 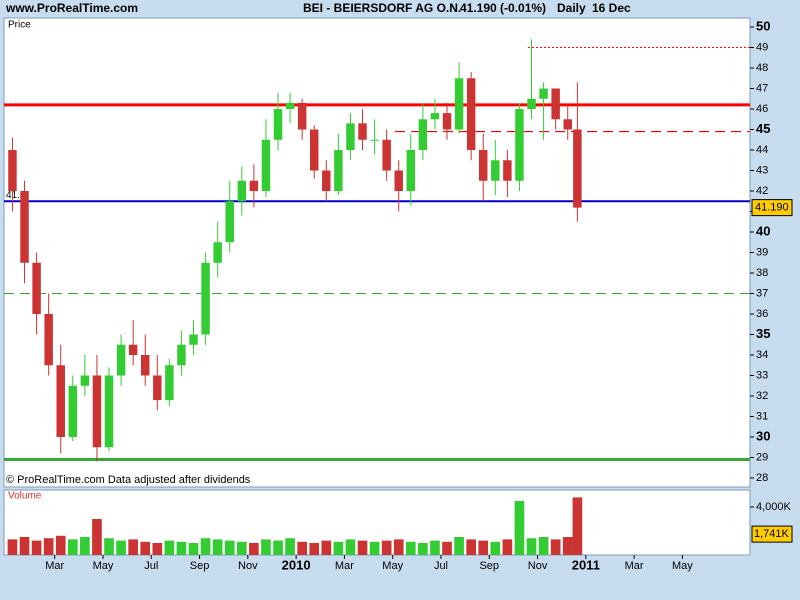 I want to click on panel-title: Price, so click(x=19, y=25).